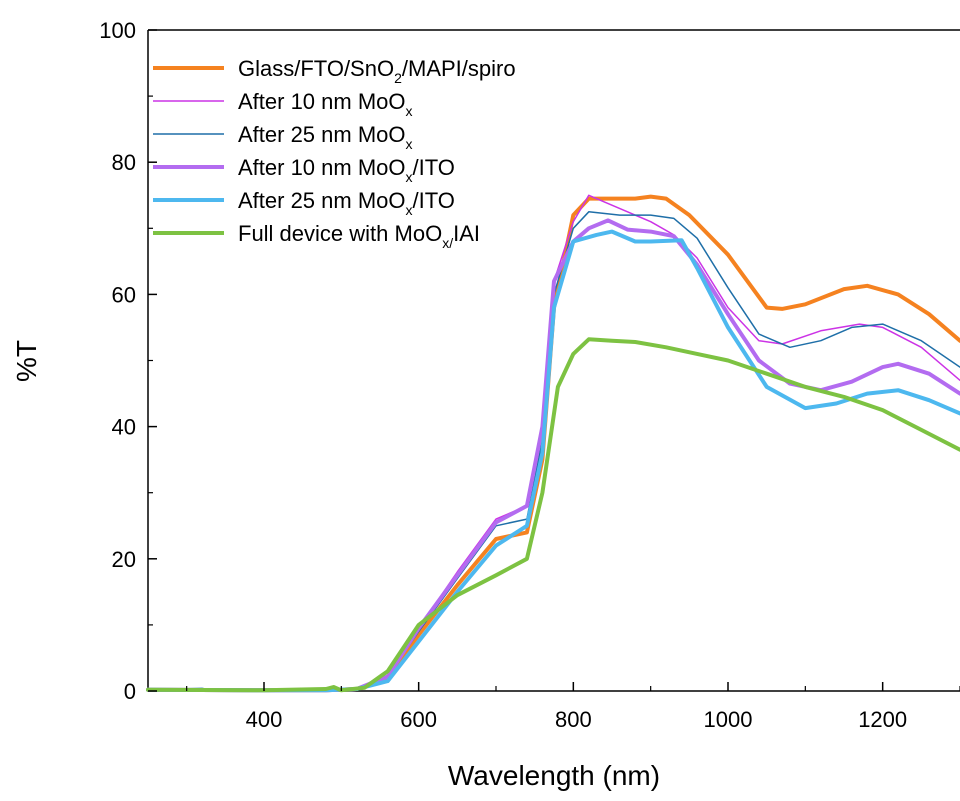  I want to click on y-tick-label: 20, so click(124, 559).